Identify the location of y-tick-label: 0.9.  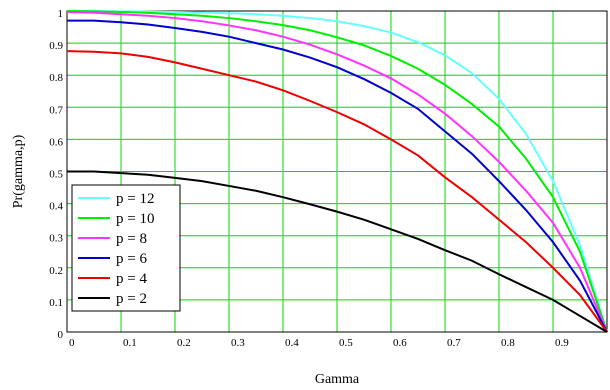
(56, 46).